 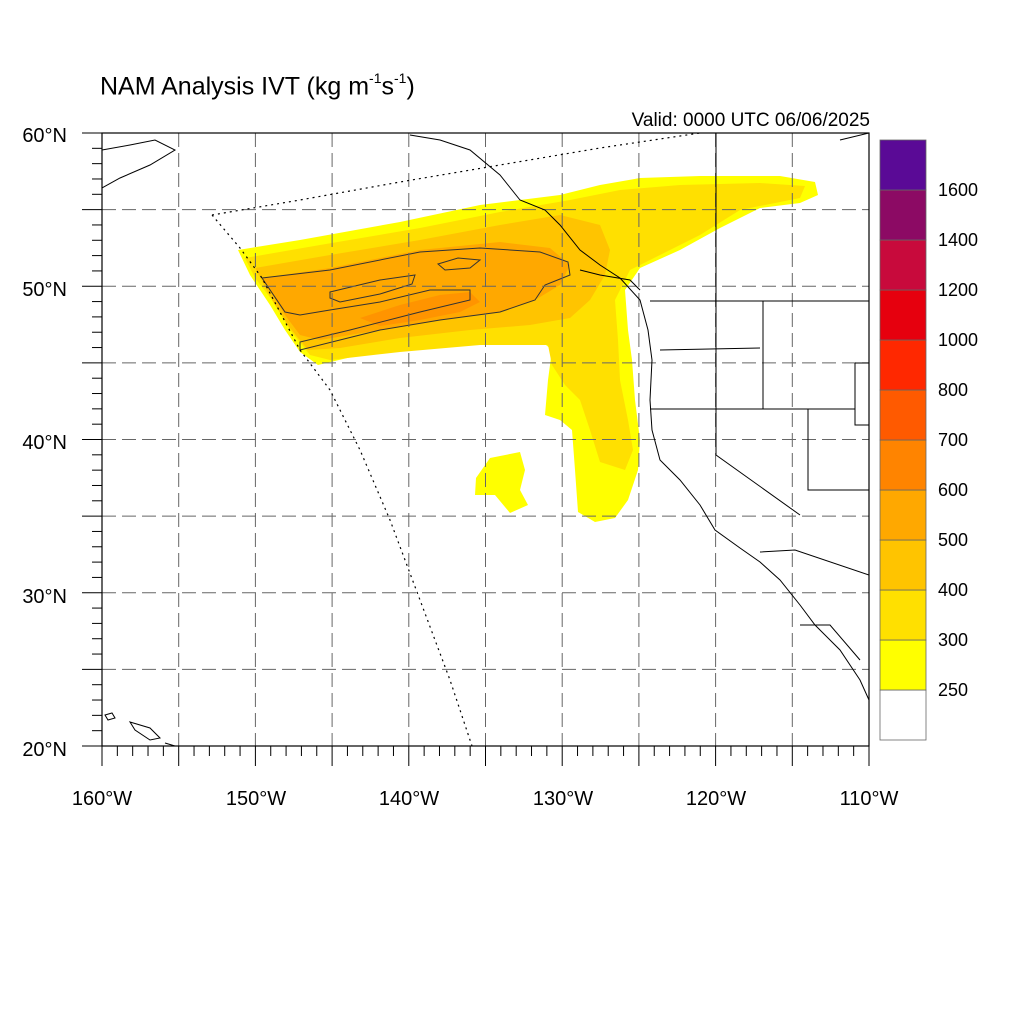 What do you see at coordinates (928, 440) in the screenshot?
I see `colorbar: 250 300 400 500 600 700 800 1000 1200 1400 1600` at bounding box center [928, 440].